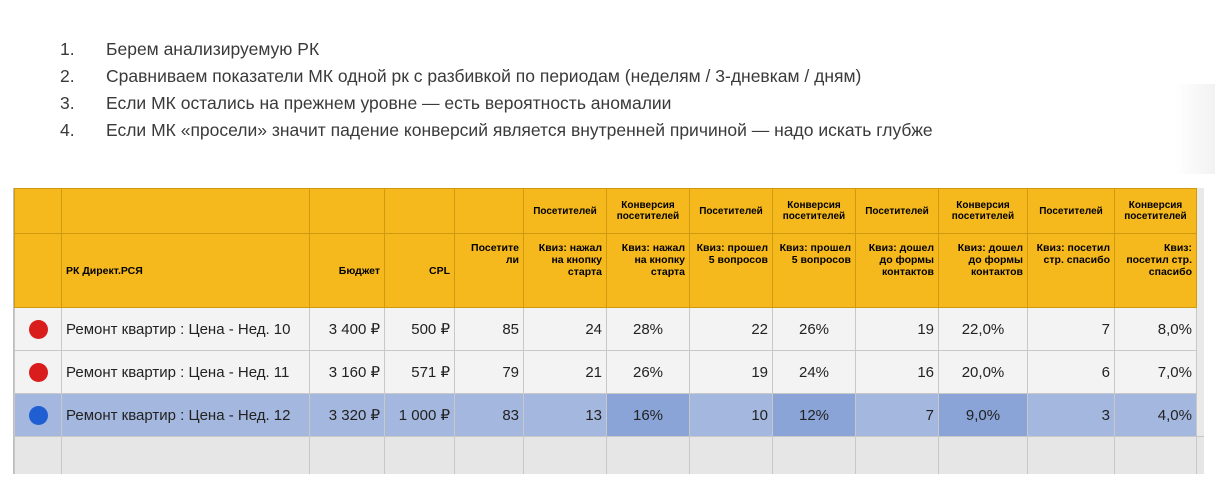  Describe the element at coordinates (185, 372) in the screenshot. I see `campaign-name-cell: Ремонт квартир : Цена - Нед. 11` at that location.